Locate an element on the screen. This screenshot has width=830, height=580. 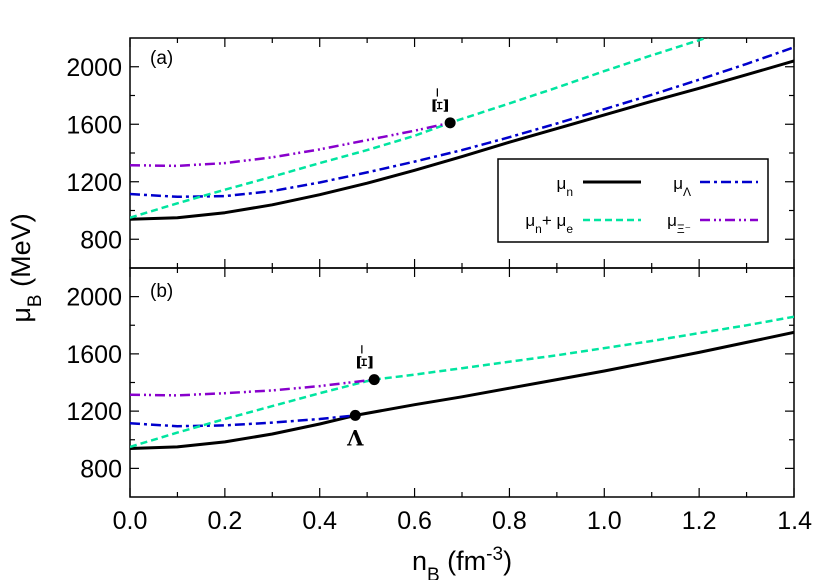
x-tick-label: 0.8 is located at coordinates (509, 521).